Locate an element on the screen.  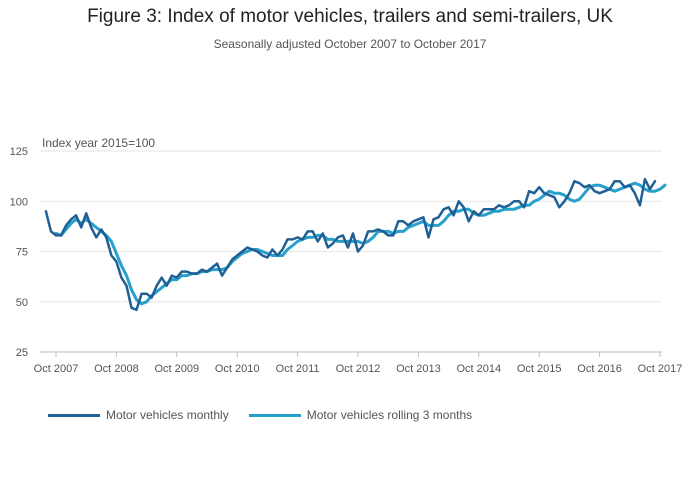
x-tick-label: Oct 2013 is located at coordinates (418, 369).